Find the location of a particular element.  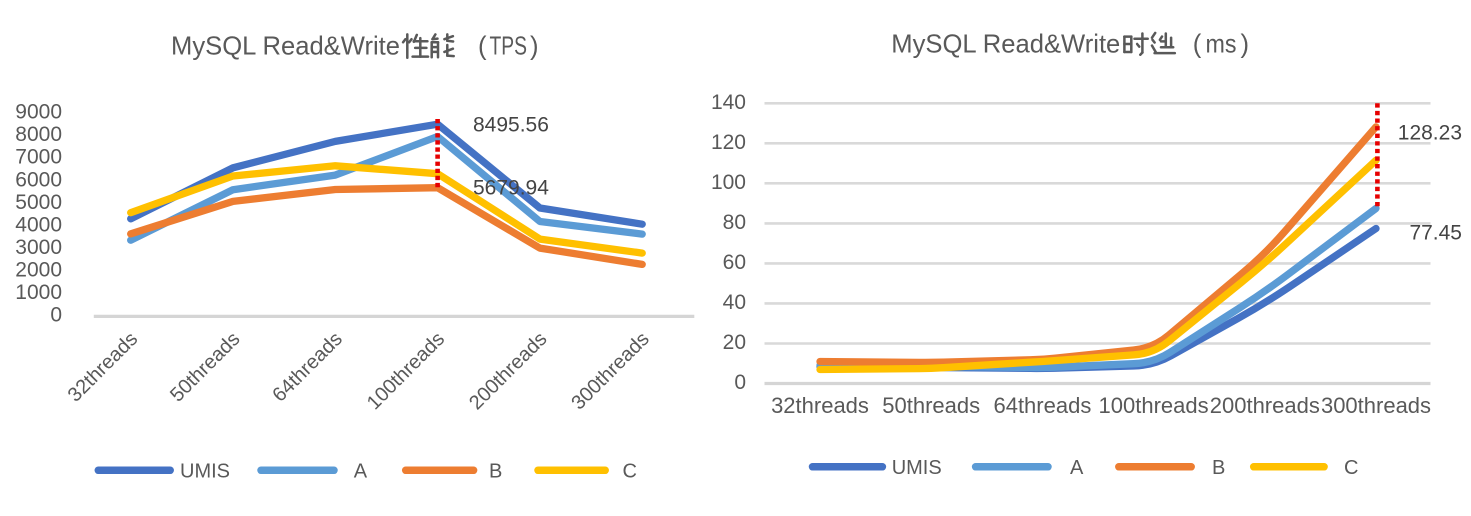

svg-text: 100 is located at coordinates (728, 182).